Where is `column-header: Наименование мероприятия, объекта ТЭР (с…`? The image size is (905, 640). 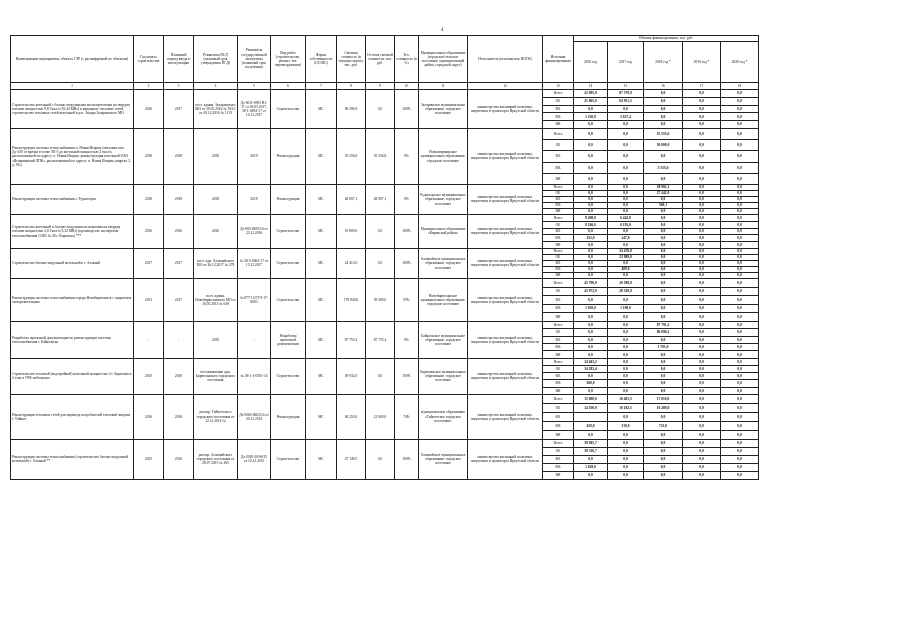
column-header: Наименование мероприятия, объекта ТЭР (с… is located at coordinates (72, 59).